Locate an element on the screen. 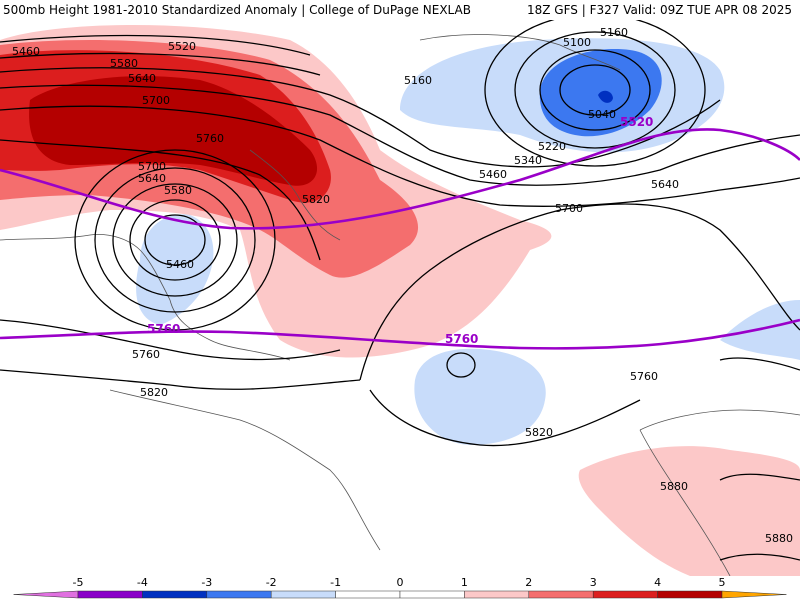 The height and width of the screenshot is (600, 800). colorbar-tick-label: -3 is located at coordinates (206, 582).